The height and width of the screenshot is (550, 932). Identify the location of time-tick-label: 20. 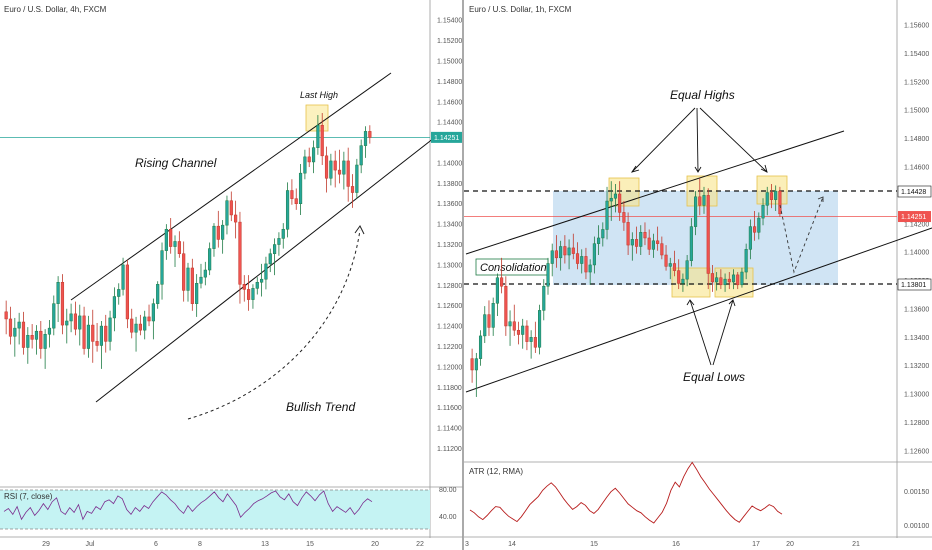
(375, 544).